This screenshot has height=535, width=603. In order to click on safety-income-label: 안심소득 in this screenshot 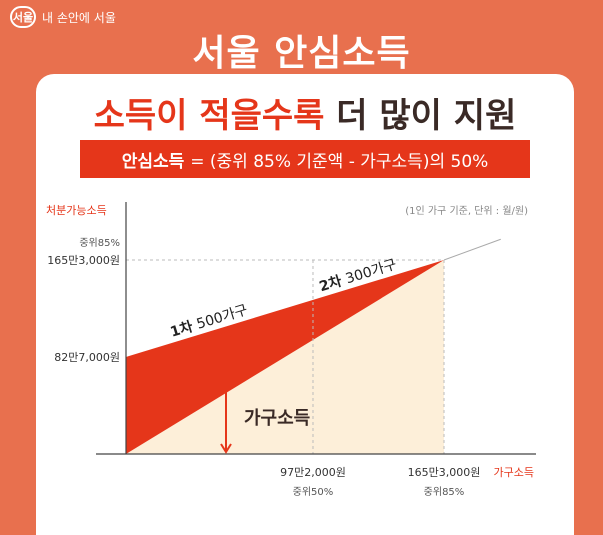, I will do `click(169, 298)`.